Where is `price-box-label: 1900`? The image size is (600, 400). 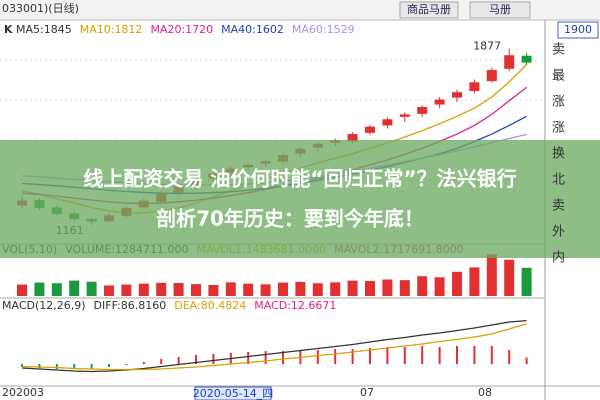
price-box-label: 1900 is located at coordinates (578, 29).